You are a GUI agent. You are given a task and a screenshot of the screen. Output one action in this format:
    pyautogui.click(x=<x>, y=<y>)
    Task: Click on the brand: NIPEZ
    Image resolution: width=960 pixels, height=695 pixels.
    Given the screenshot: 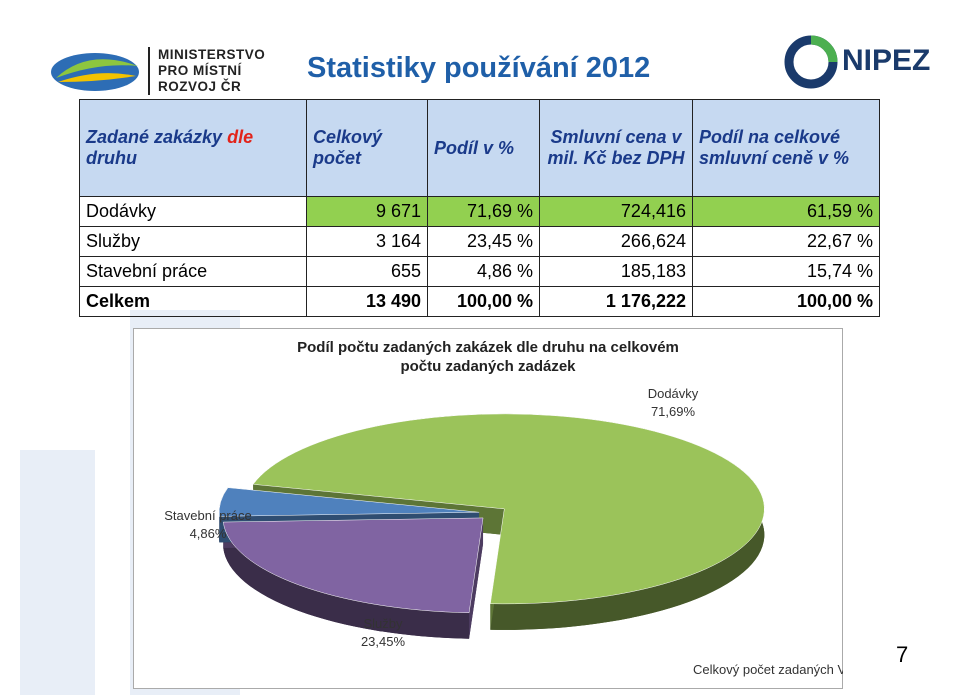 What is the action you would take?
    pyautogui.click(x=886, y=60)
    